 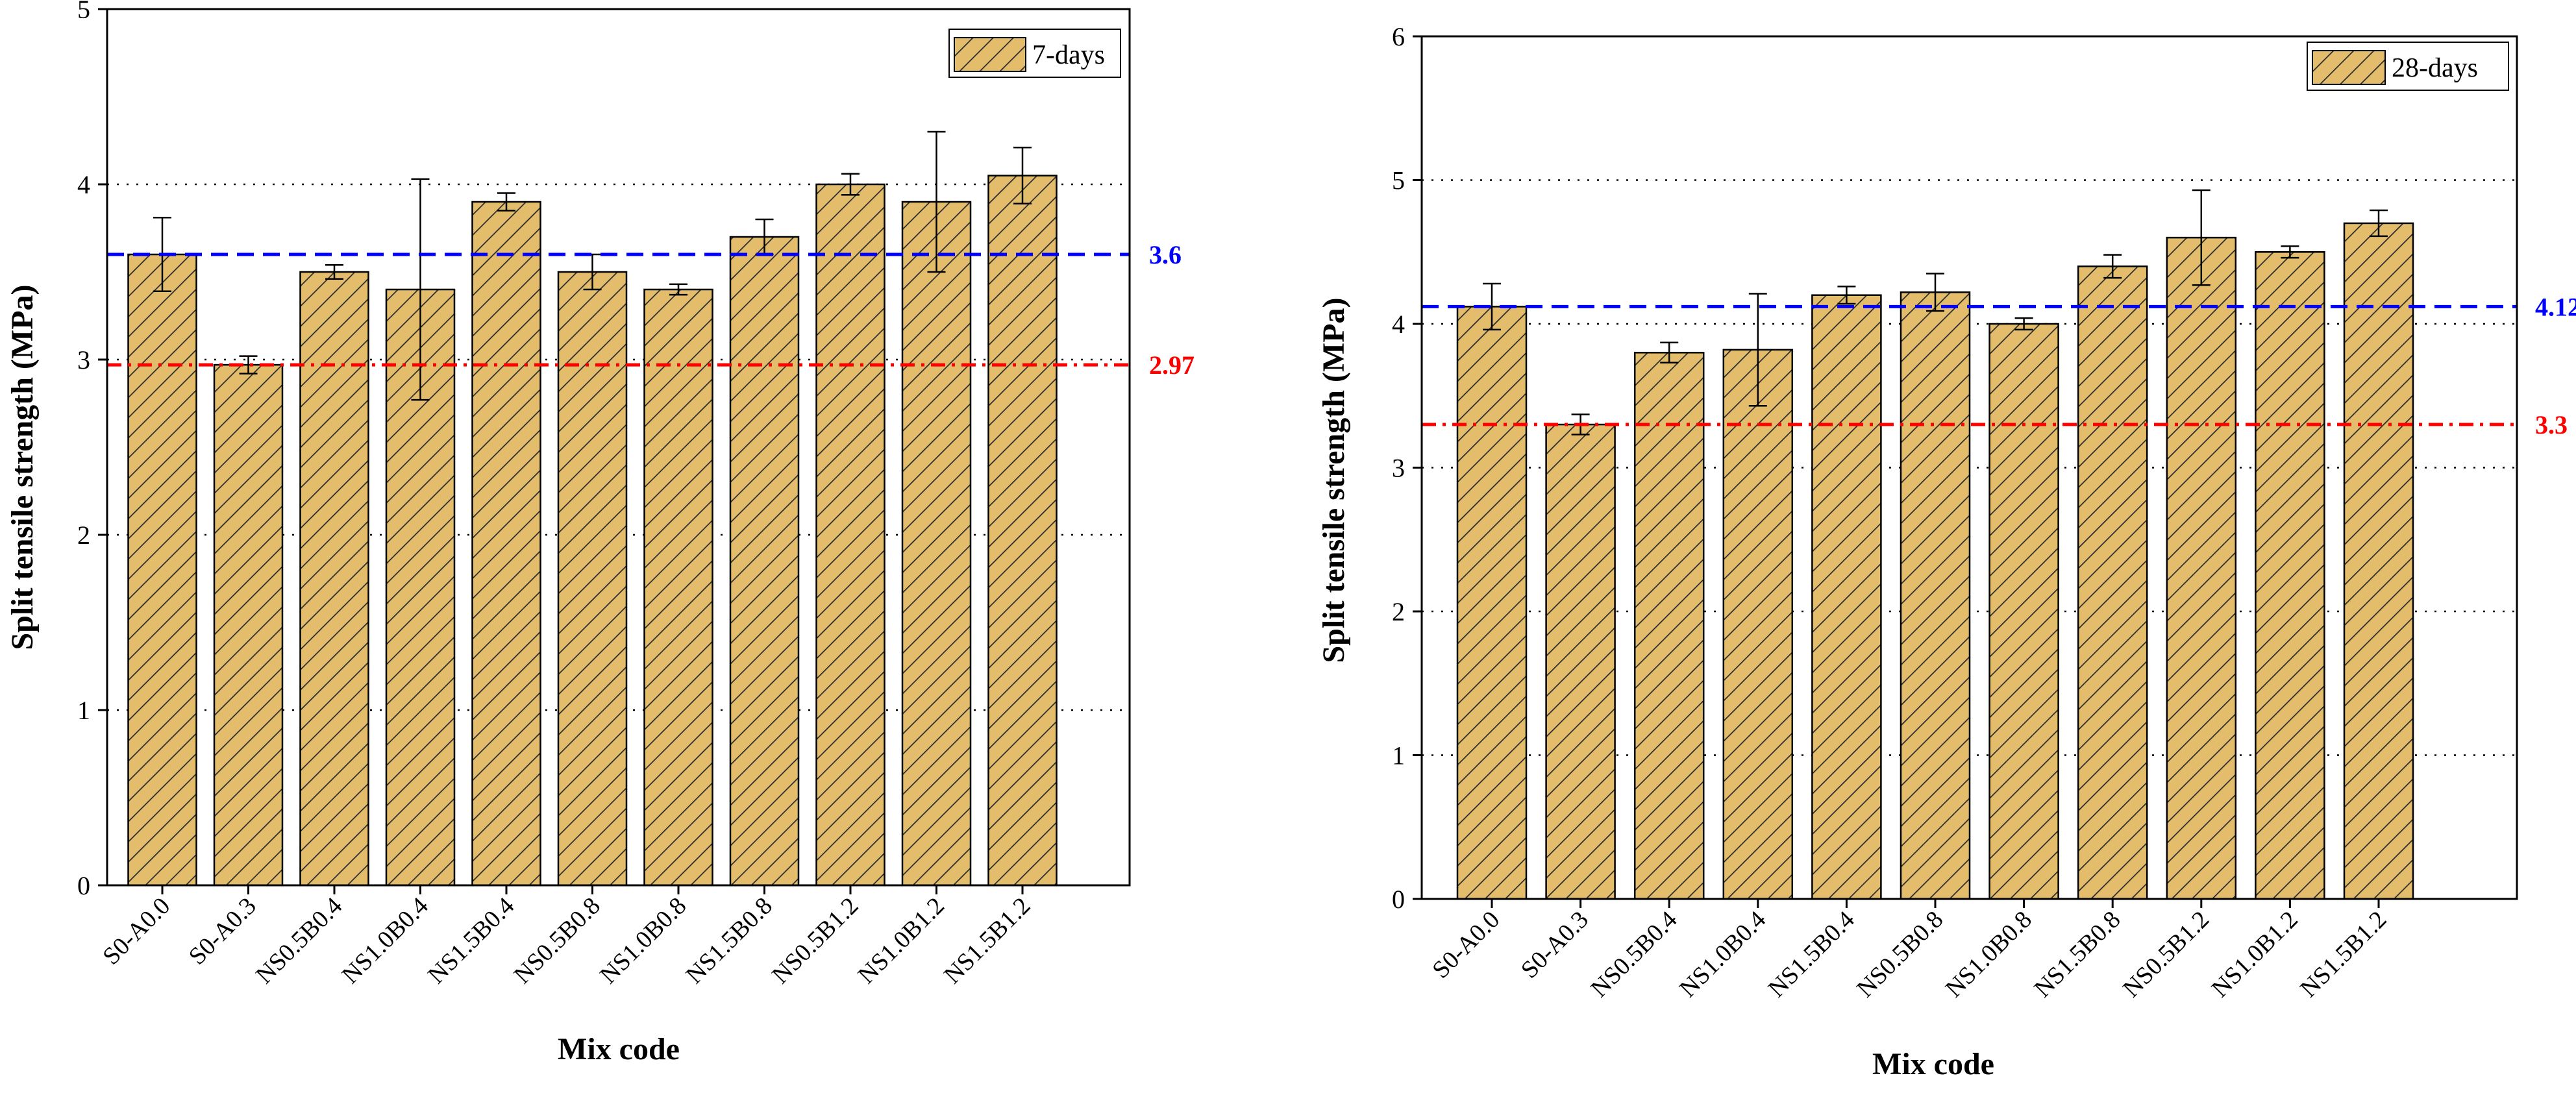 What do you see at coordinates (92, 450) in the screenshot?
I see `y-tick-labels: 0 1 2 3 4 5` at bounding box center [92, 450].